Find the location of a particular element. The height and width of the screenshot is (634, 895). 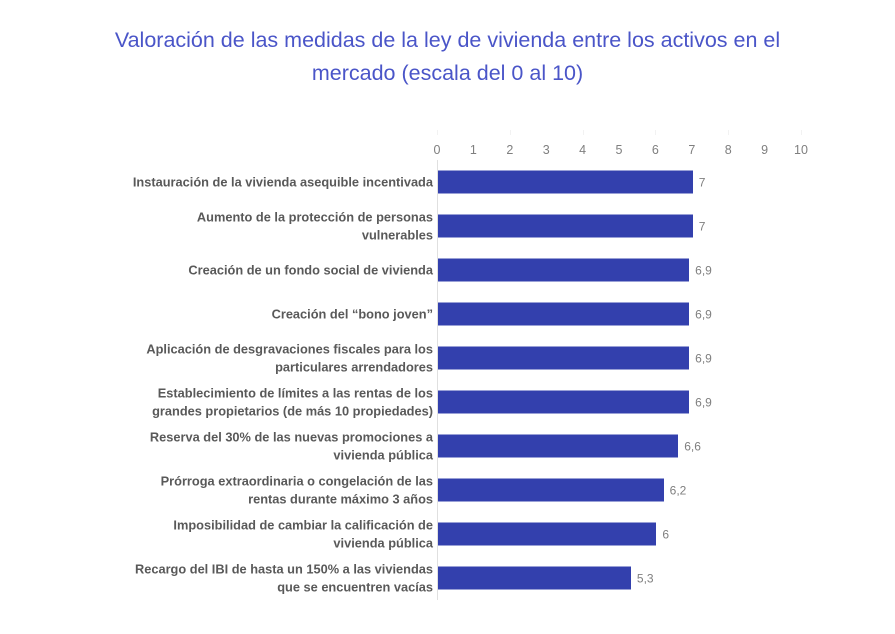

x-axis-tick-label: 5 is located at coordinates (619, 150).